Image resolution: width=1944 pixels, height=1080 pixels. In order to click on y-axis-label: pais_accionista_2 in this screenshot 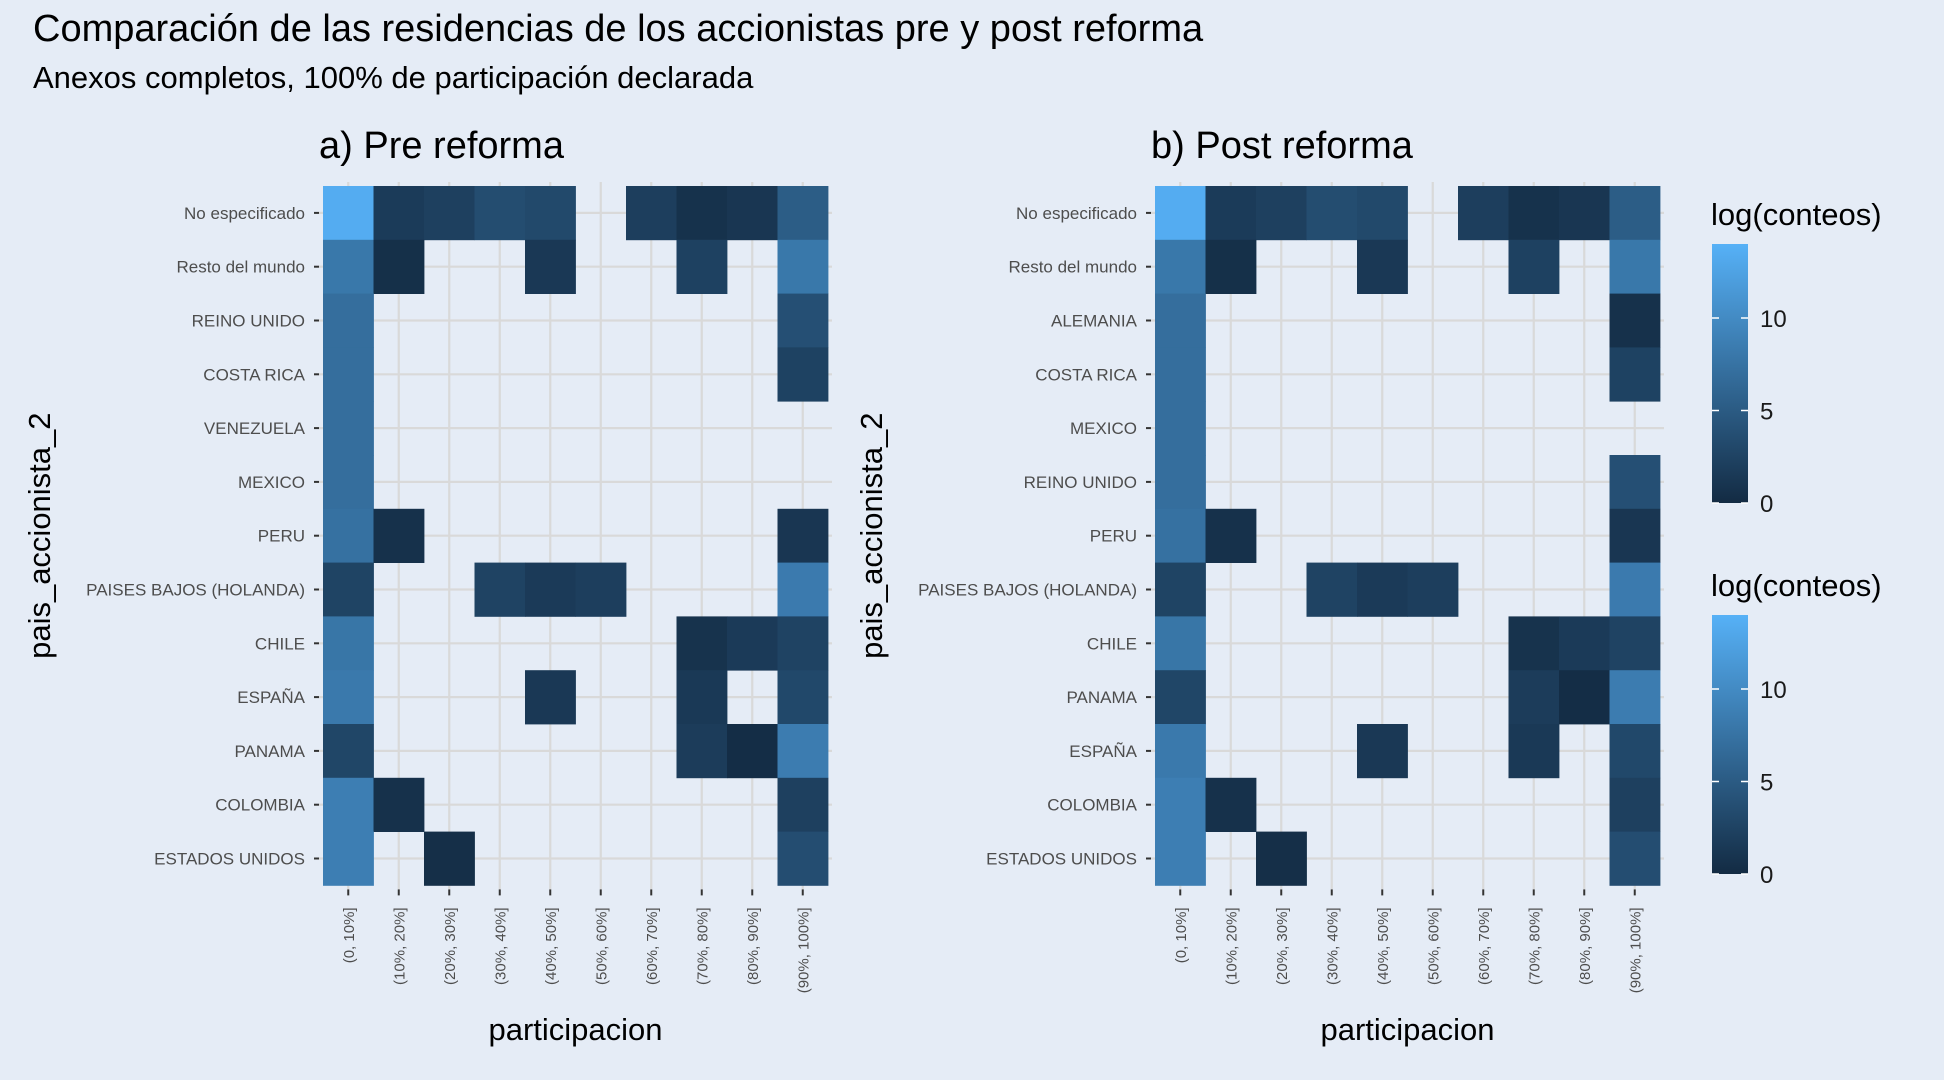, I will do `click(39, 535)`.